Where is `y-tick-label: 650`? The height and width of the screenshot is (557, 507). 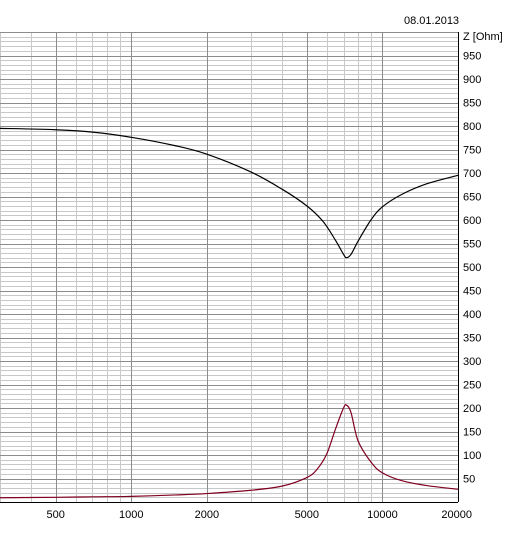
y-tick-label: 650 is located at coordinates (472, 198).